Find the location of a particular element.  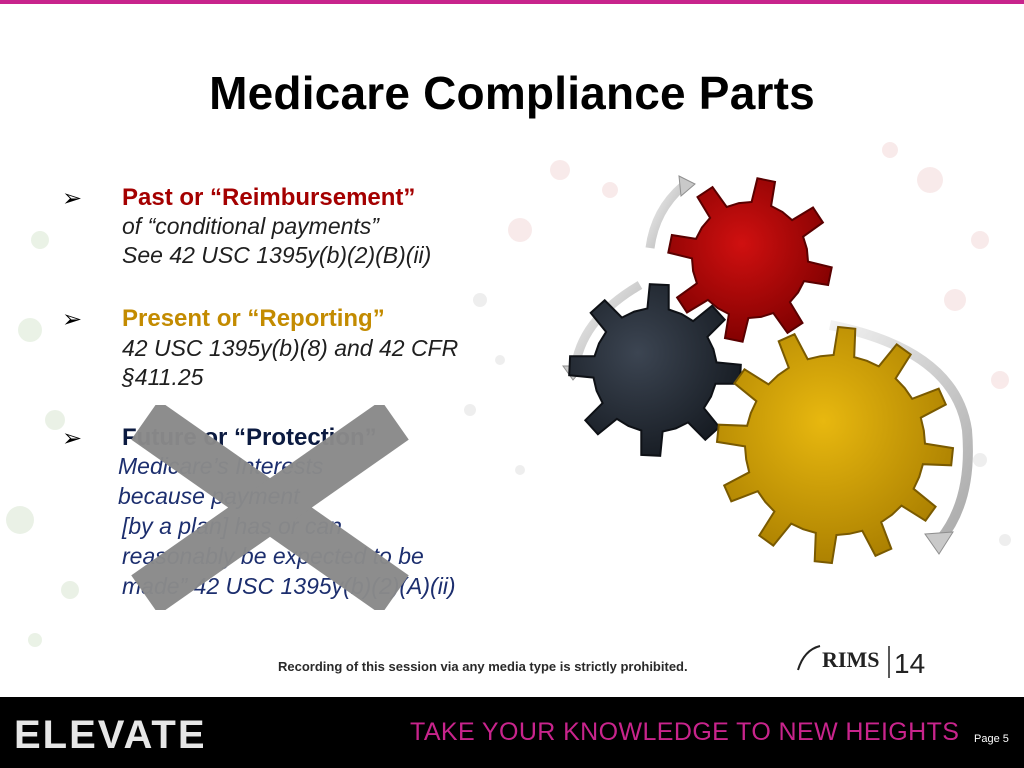

rims-logo-year: 14 is located at coordinates (909, 663).